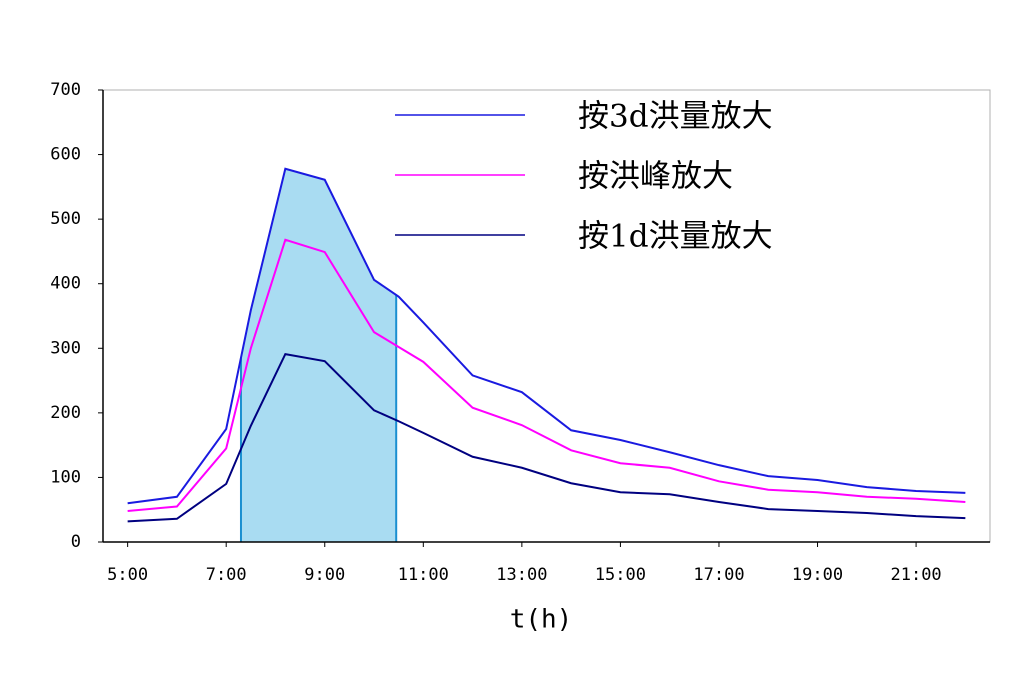  Describe the element at coordinates (65, 477) in the screenshot. I see `y-tick-label: 100` at that location.